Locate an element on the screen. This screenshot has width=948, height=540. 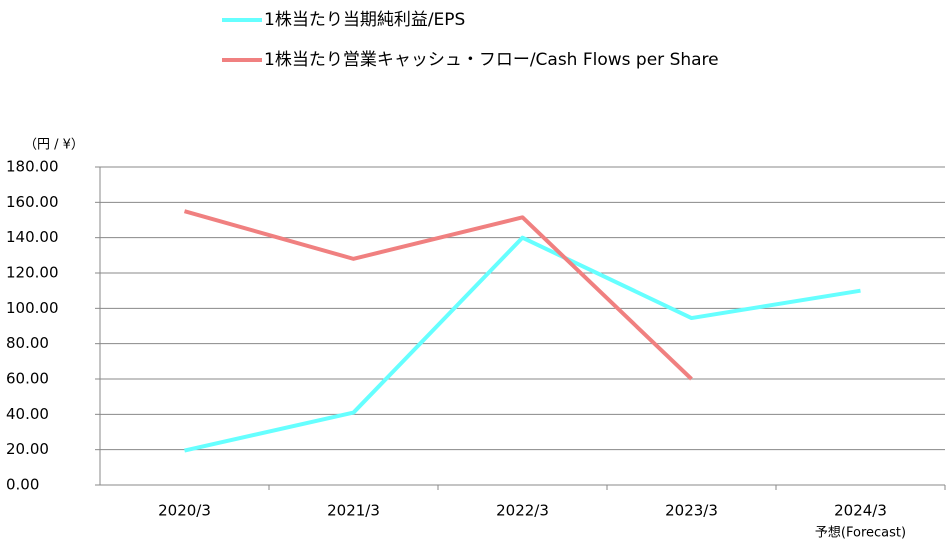
y-tick-label: 60.00 is located at coordinates (27, 379).